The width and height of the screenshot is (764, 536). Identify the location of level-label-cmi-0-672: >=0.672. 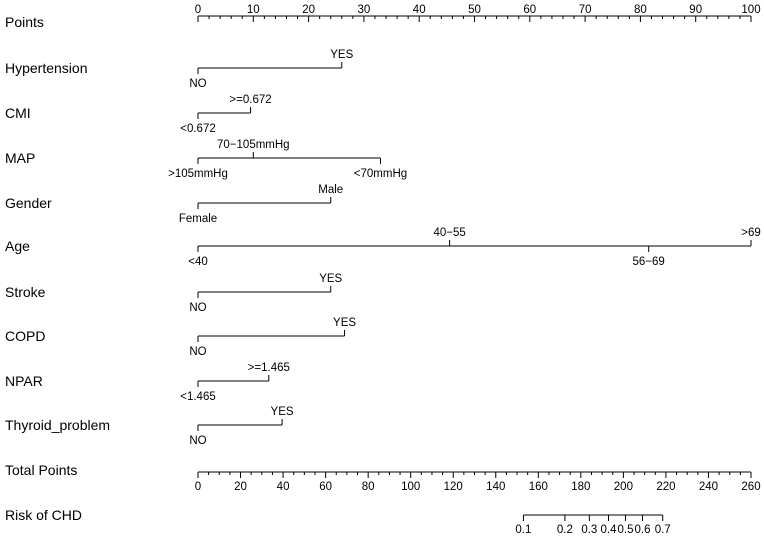
(250, 100).